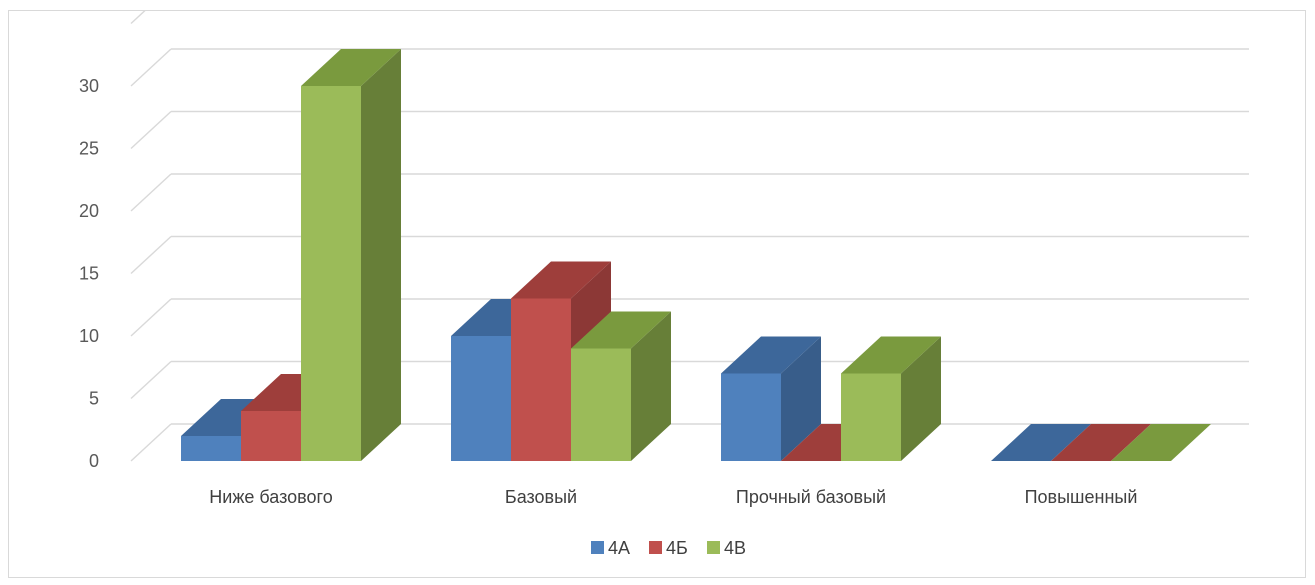 This screenshot has width=1315, height=585. I want to click on y-tick-label: 15, so click(89, 274).